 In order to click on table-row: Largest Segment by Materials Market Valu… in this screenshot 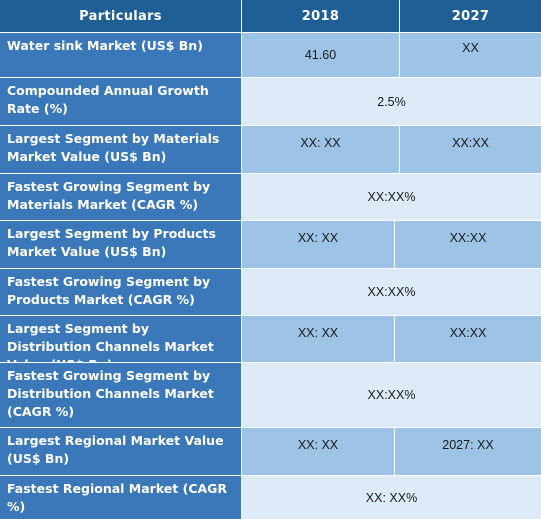, I will do `click(270, 150)`.